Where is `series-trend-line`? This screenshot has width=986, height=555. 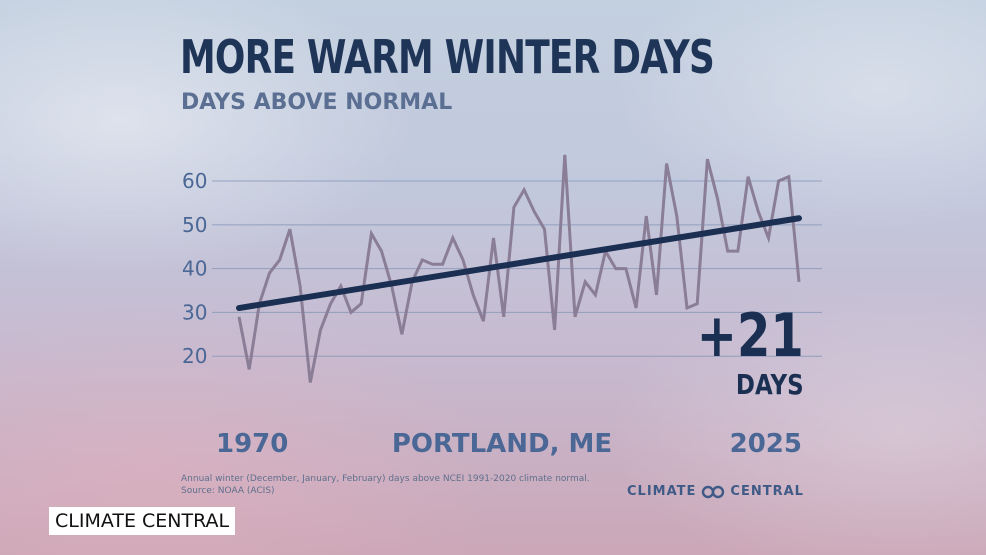 series-trend-line is located at coordinates (519, 263).